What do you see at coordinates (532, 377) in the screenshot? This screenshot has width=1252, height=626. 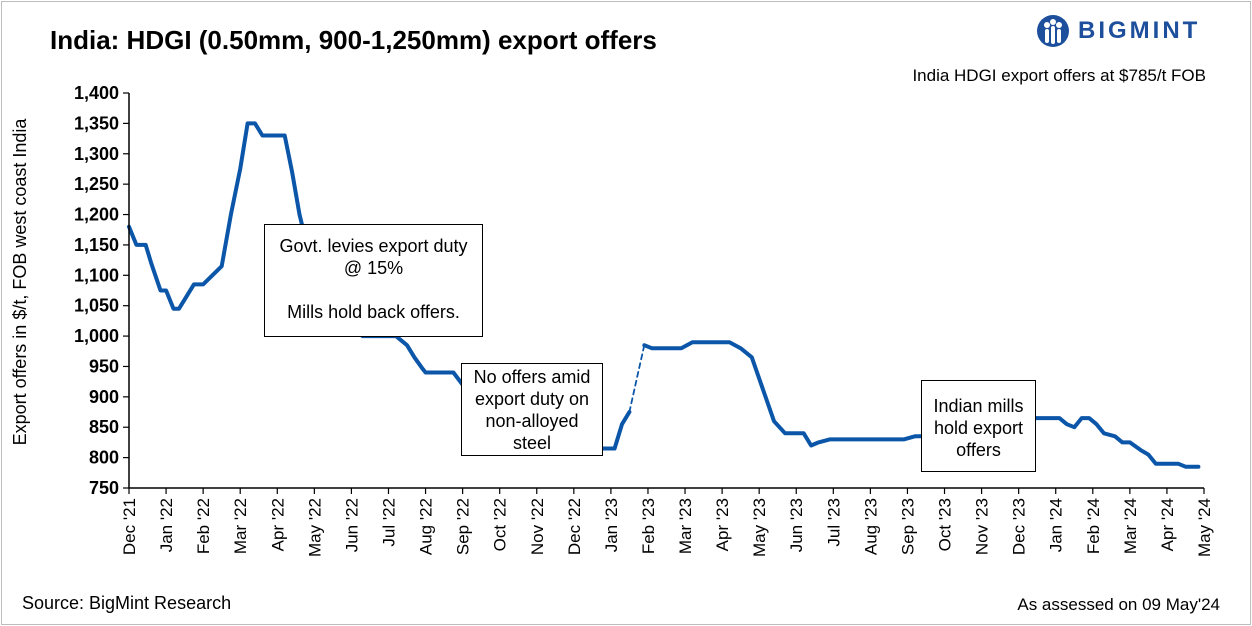 I see `no-offers-line1: No offers amid` at bounding box center [532, 377].